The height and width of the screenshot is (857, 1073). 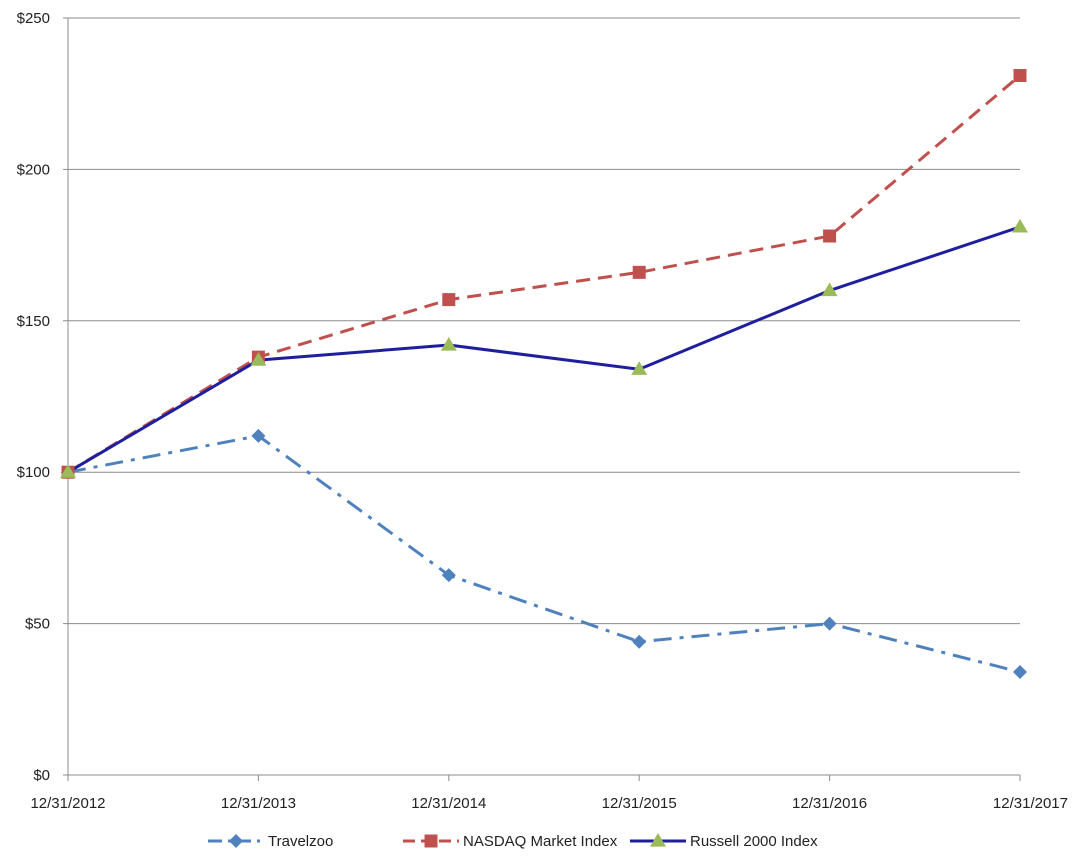 What do you see at coordinates (754, 841) in the screenshot?
I see `legend-label: Russell 2000 Index` at bounding box center [754, 841].